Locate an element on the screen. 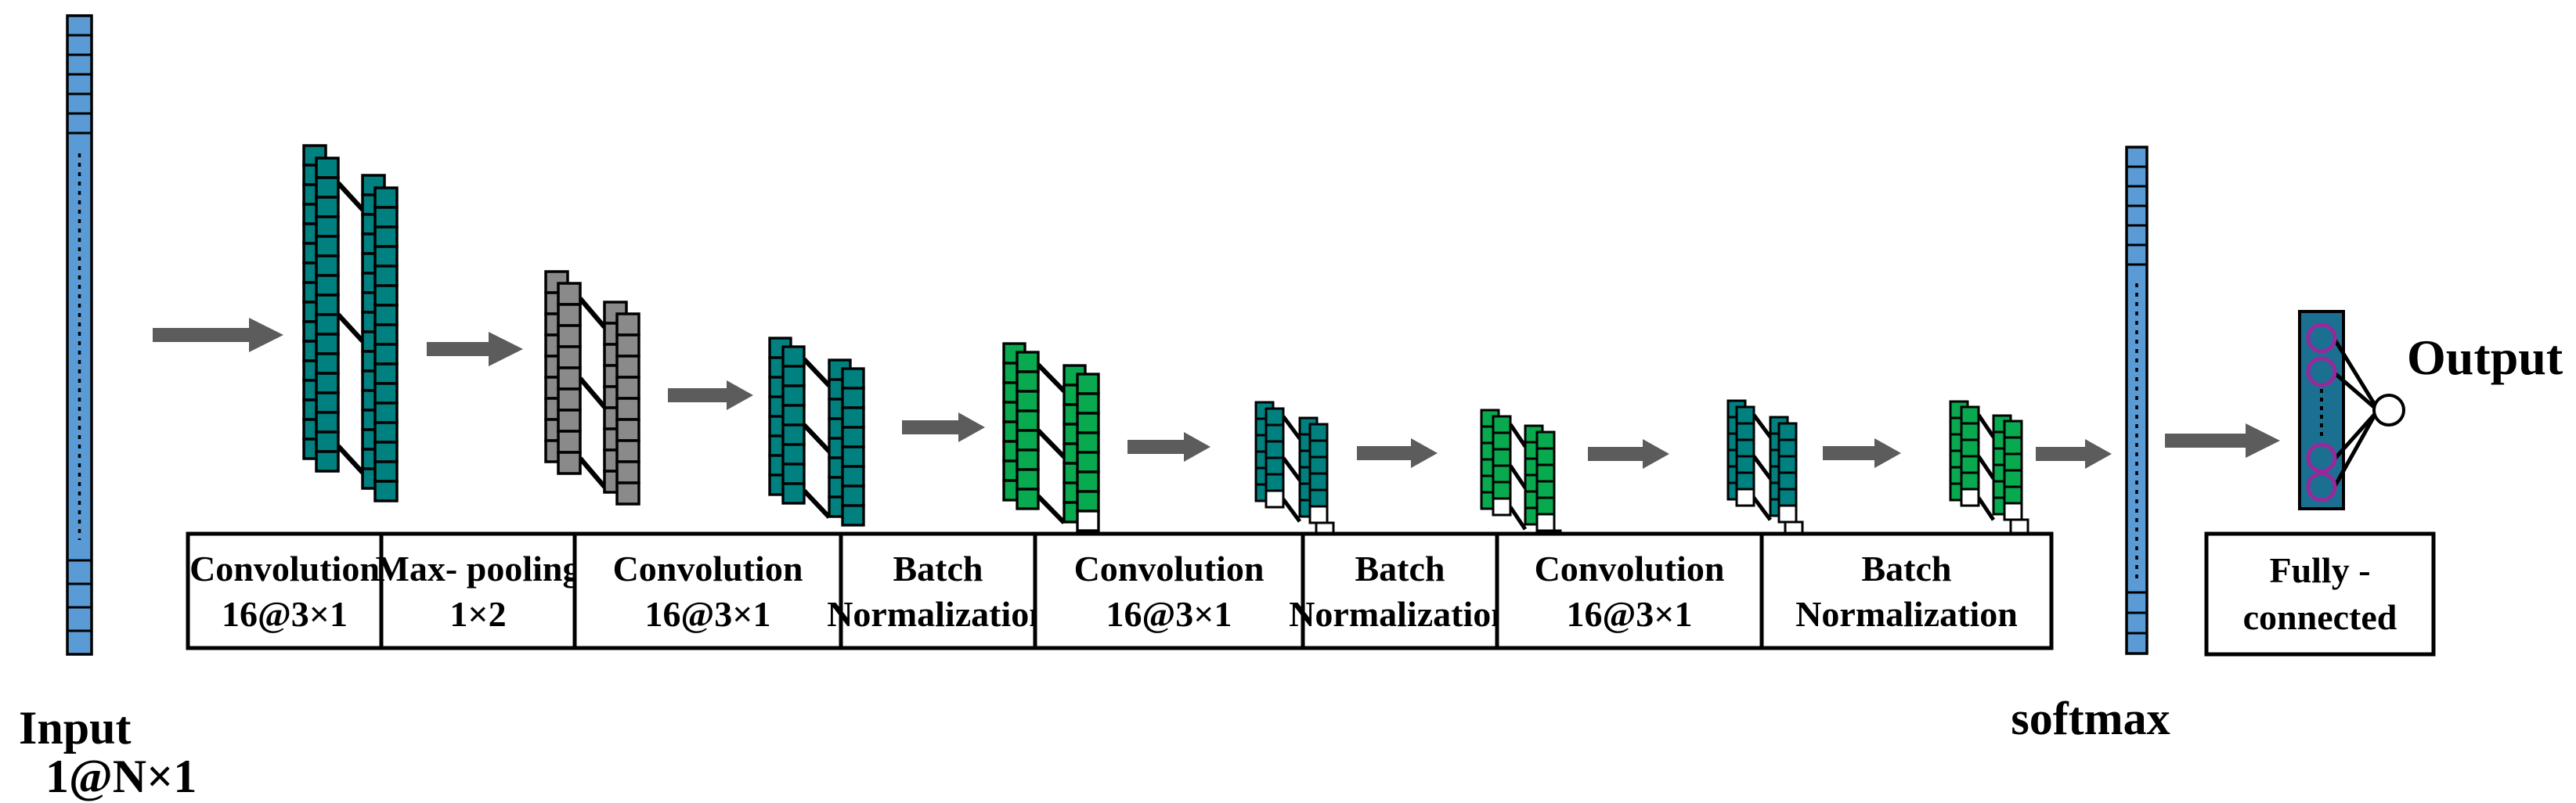 The width and height of the screenshot is (2576, 803). input-label-dims: 1@N×1 is located at coordinates (121, 776).